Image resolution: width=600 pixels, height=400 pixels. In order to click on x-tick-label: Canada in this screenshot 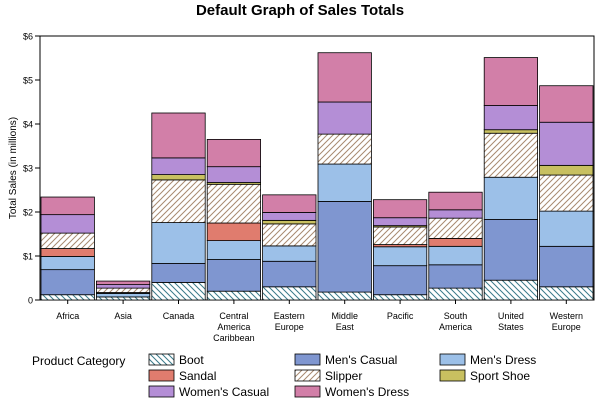, I will do `click(179, 316)`.